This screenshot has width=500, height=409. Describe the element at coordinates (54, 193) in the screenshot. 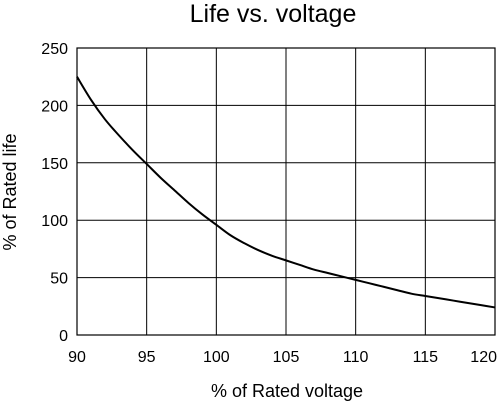

I see `y-tick-labels: 0 50 100 150 200 250` at that location.